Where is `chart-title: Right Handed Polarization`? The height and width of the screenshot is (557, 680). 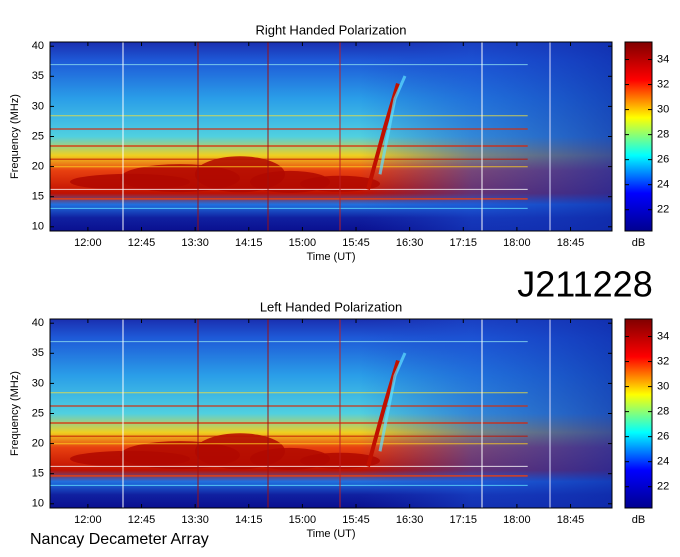
chart-title: Right Handed Polarization is located at coordinates (330, 29).